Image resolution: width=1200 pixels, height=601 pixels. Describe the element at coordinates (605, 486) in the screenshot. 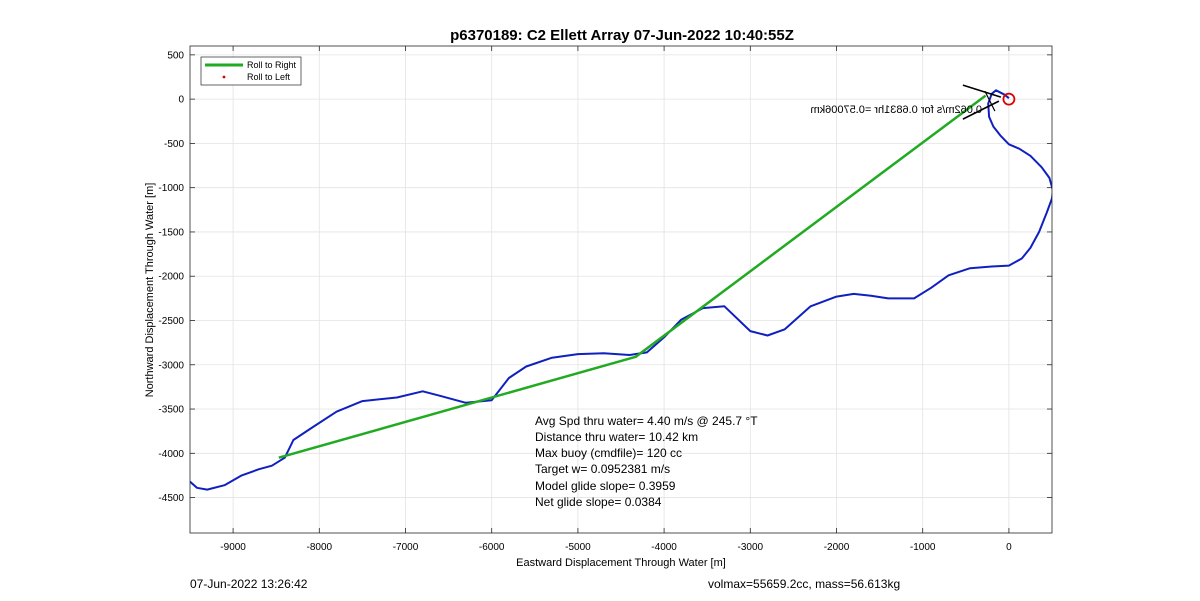

I see `stat-model-glide: Model glide slope= 0.3959` at that location.